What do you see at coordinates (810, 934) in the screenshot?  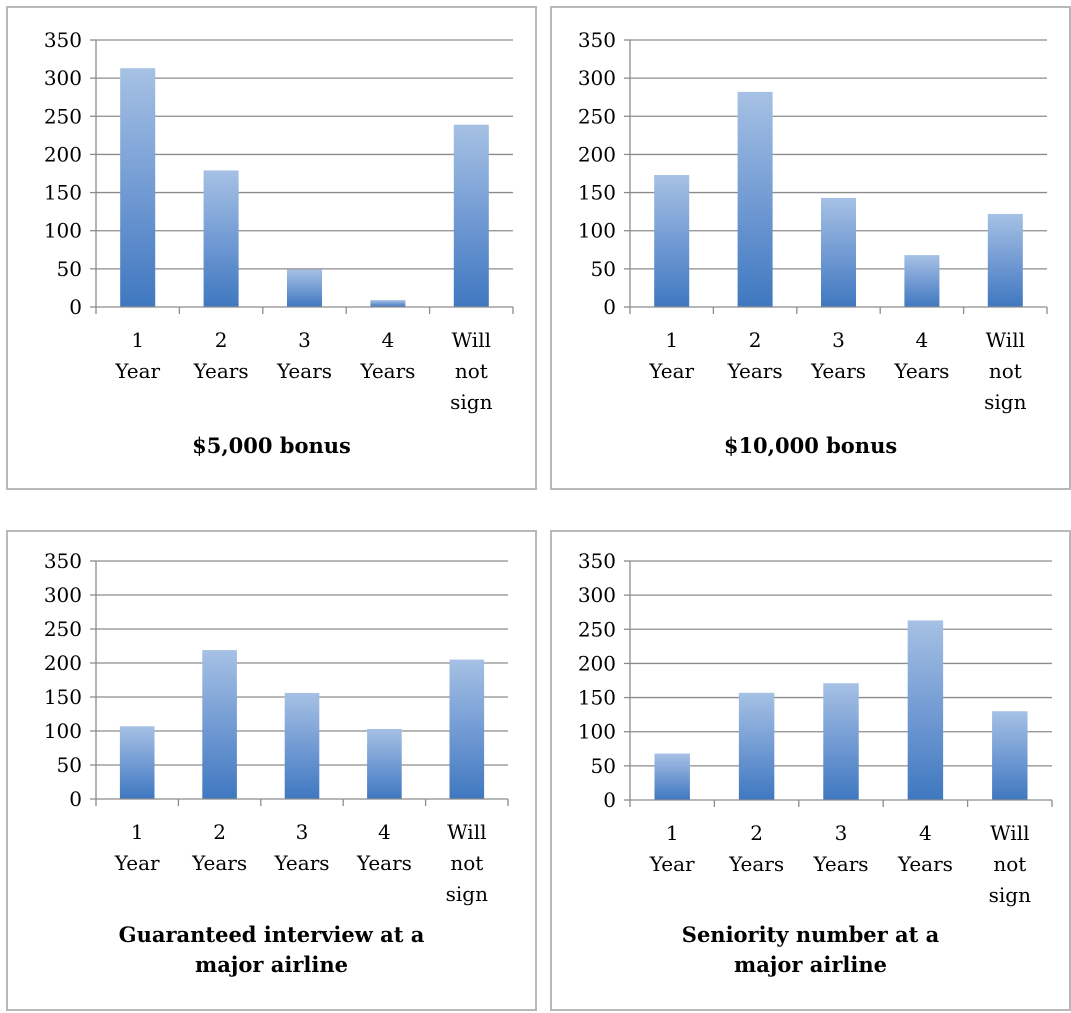 I see `chart-title-line: Seniority number at a` at bounding box center [810, 934].